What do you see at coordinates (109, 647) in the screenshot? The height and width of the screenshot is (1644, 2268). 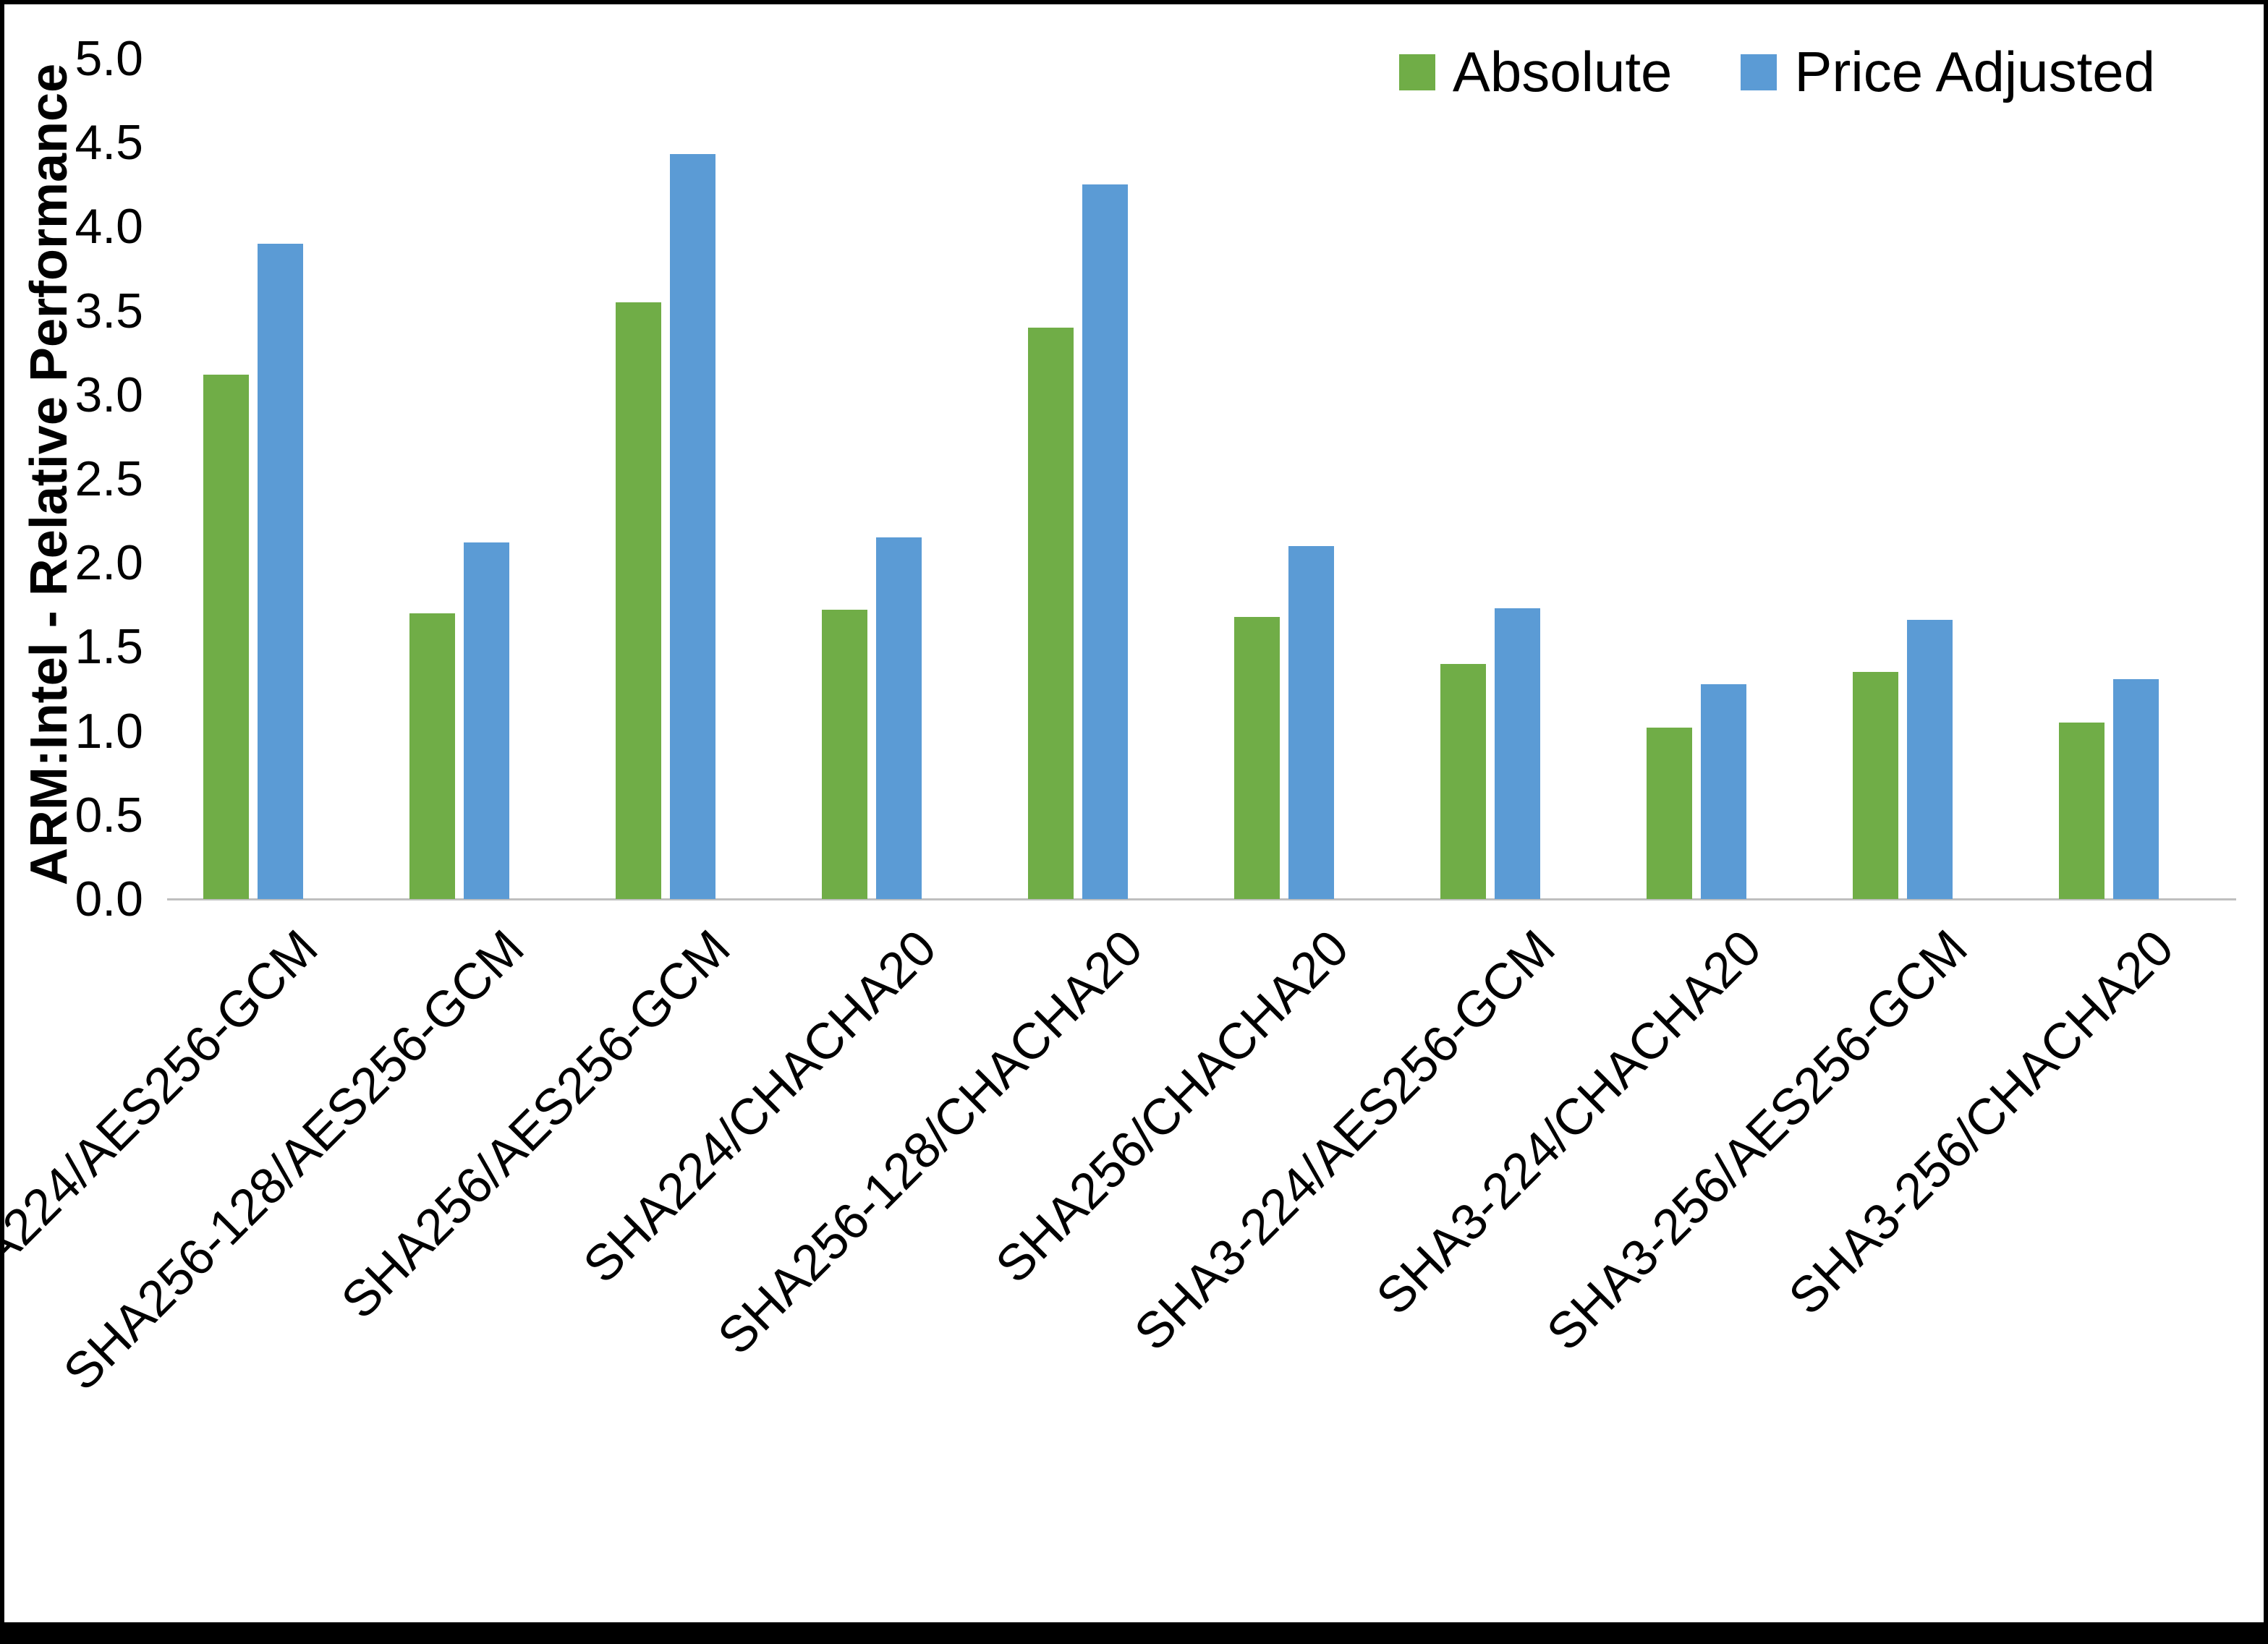 I see `y-tick-label: 1.5` at bounding box center [109, 647].